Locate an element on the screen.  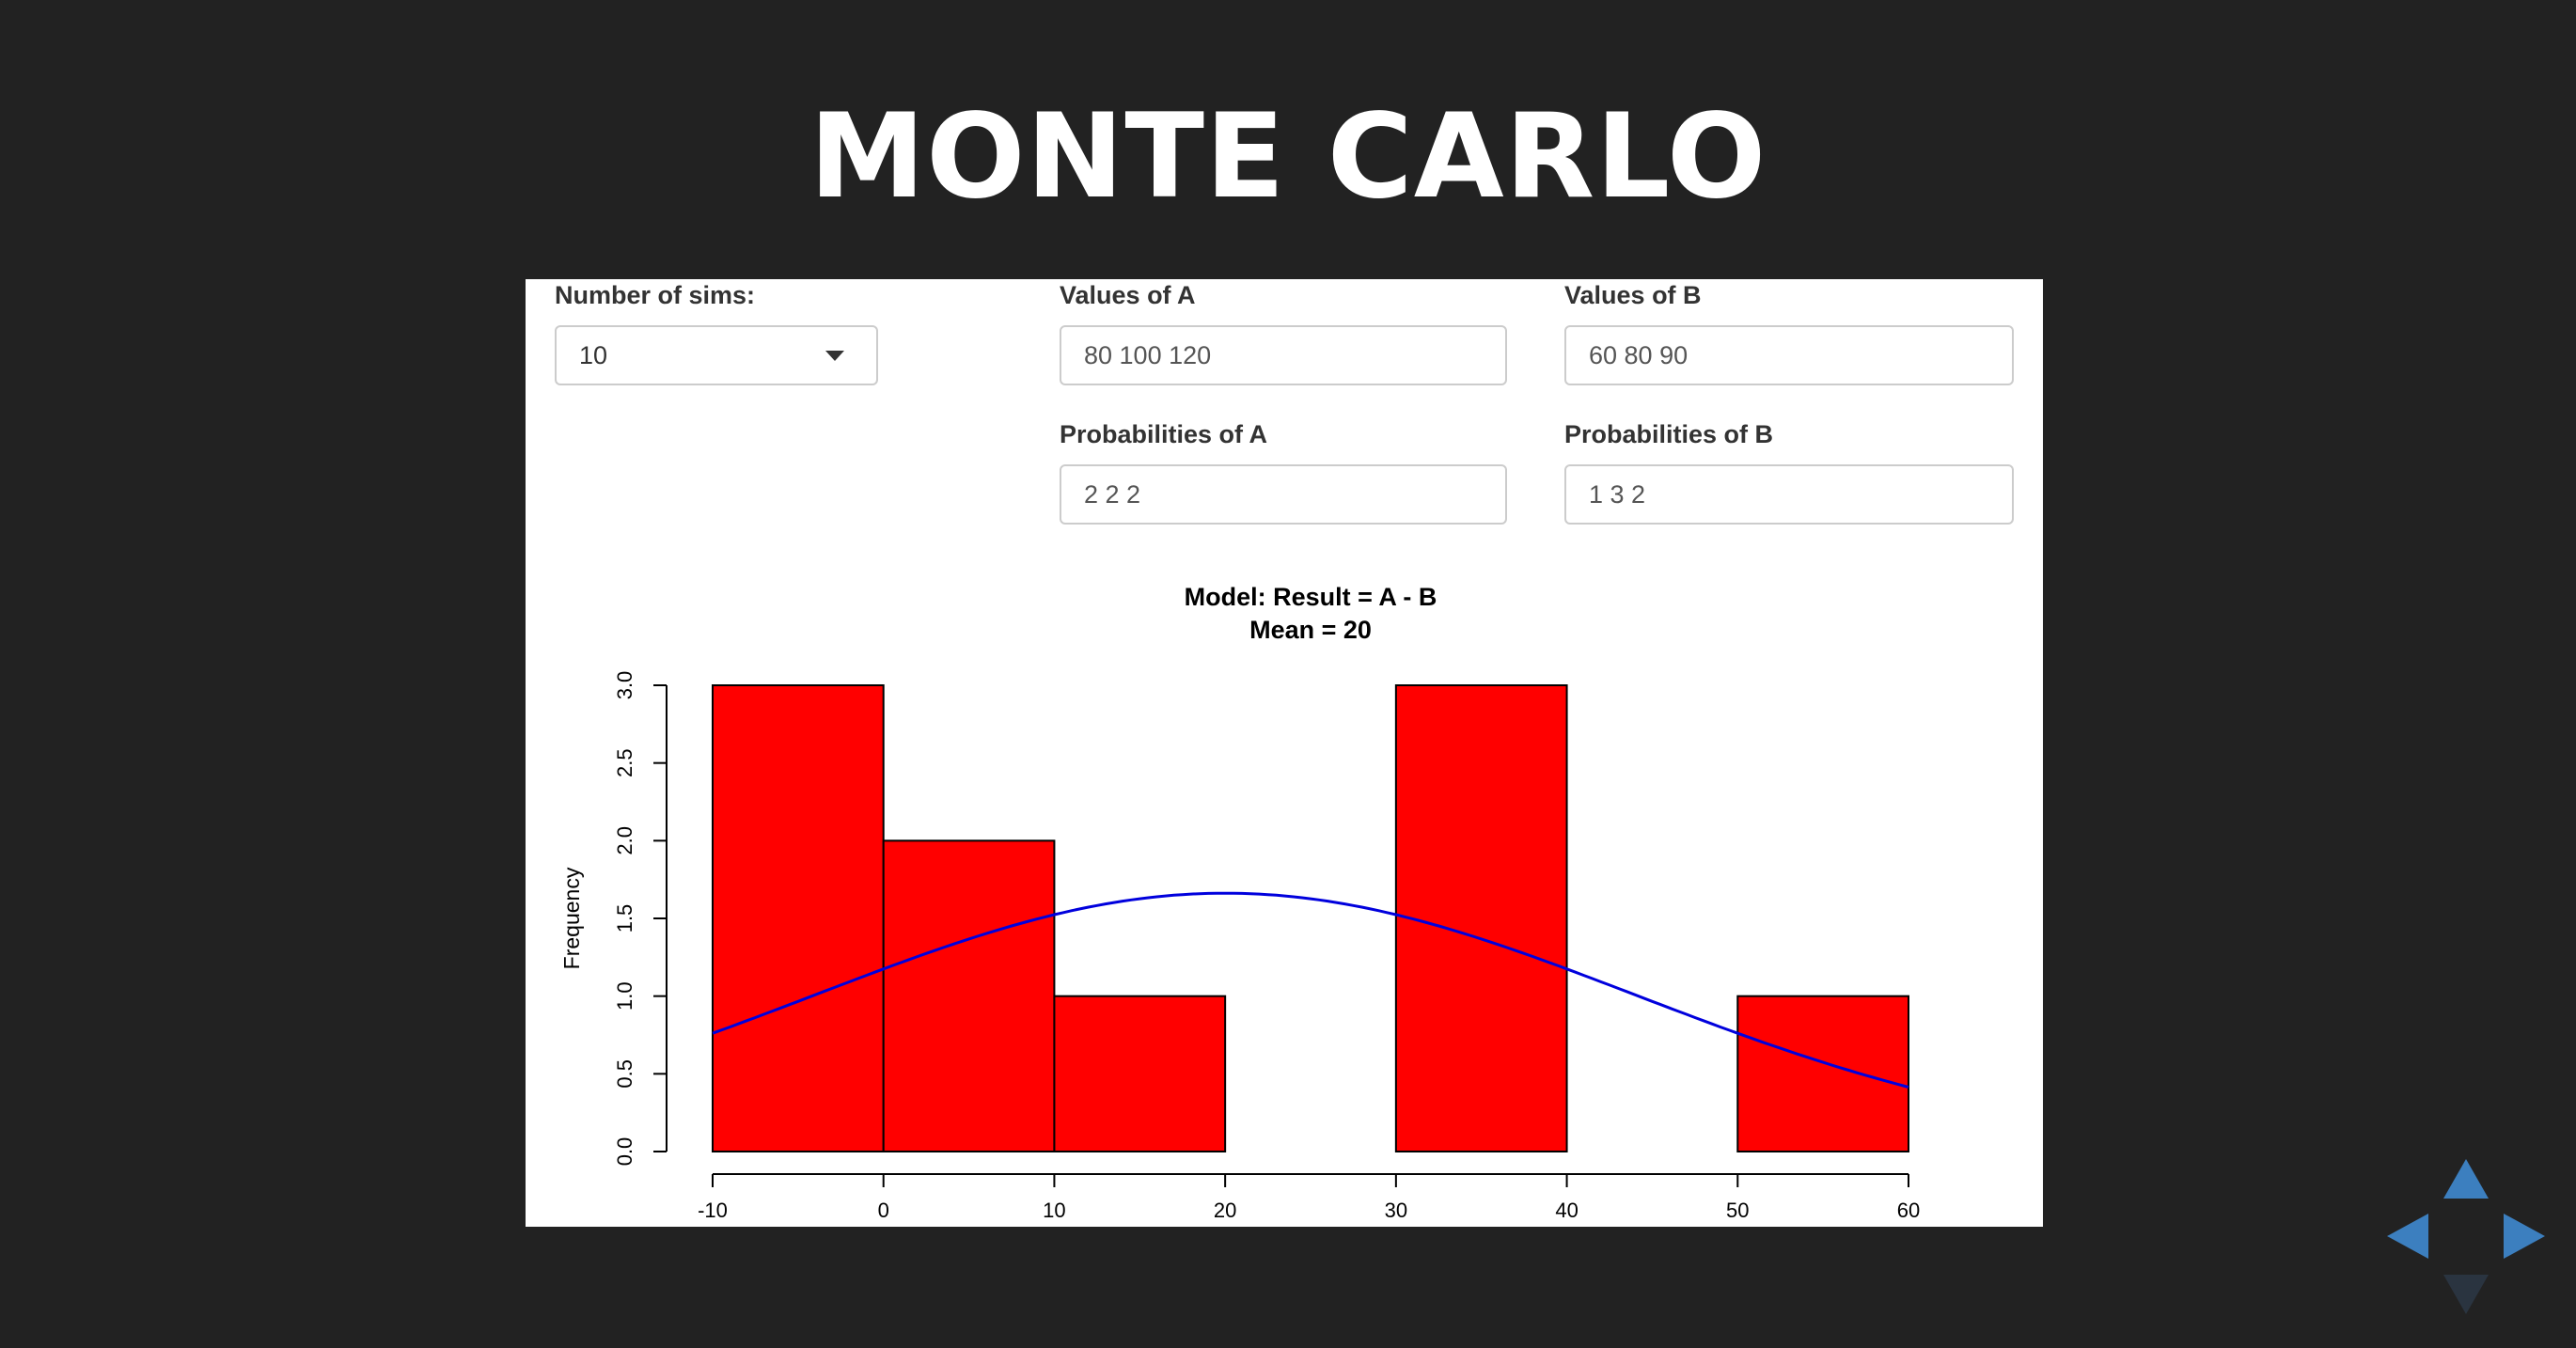
prob-a-input is located at coordinates (1284, 494).